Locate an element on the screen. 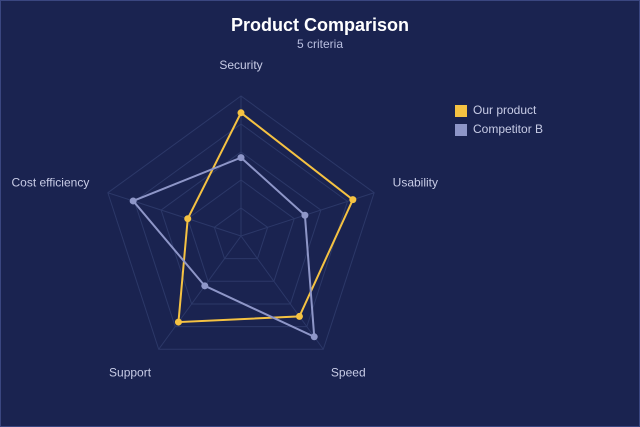  axis-label: Support is located at coordinates (130, 373).